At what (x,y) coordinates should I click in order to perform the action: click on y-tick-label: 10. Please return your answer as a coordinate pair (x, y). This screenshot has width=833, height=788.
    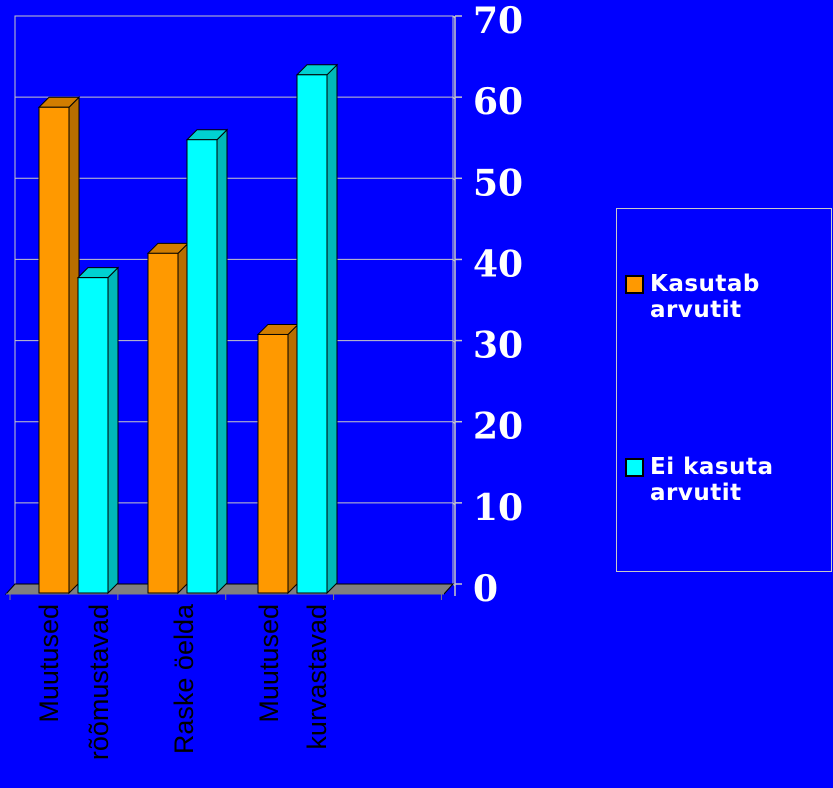
    Looking at the image, I should click on (498, 508).